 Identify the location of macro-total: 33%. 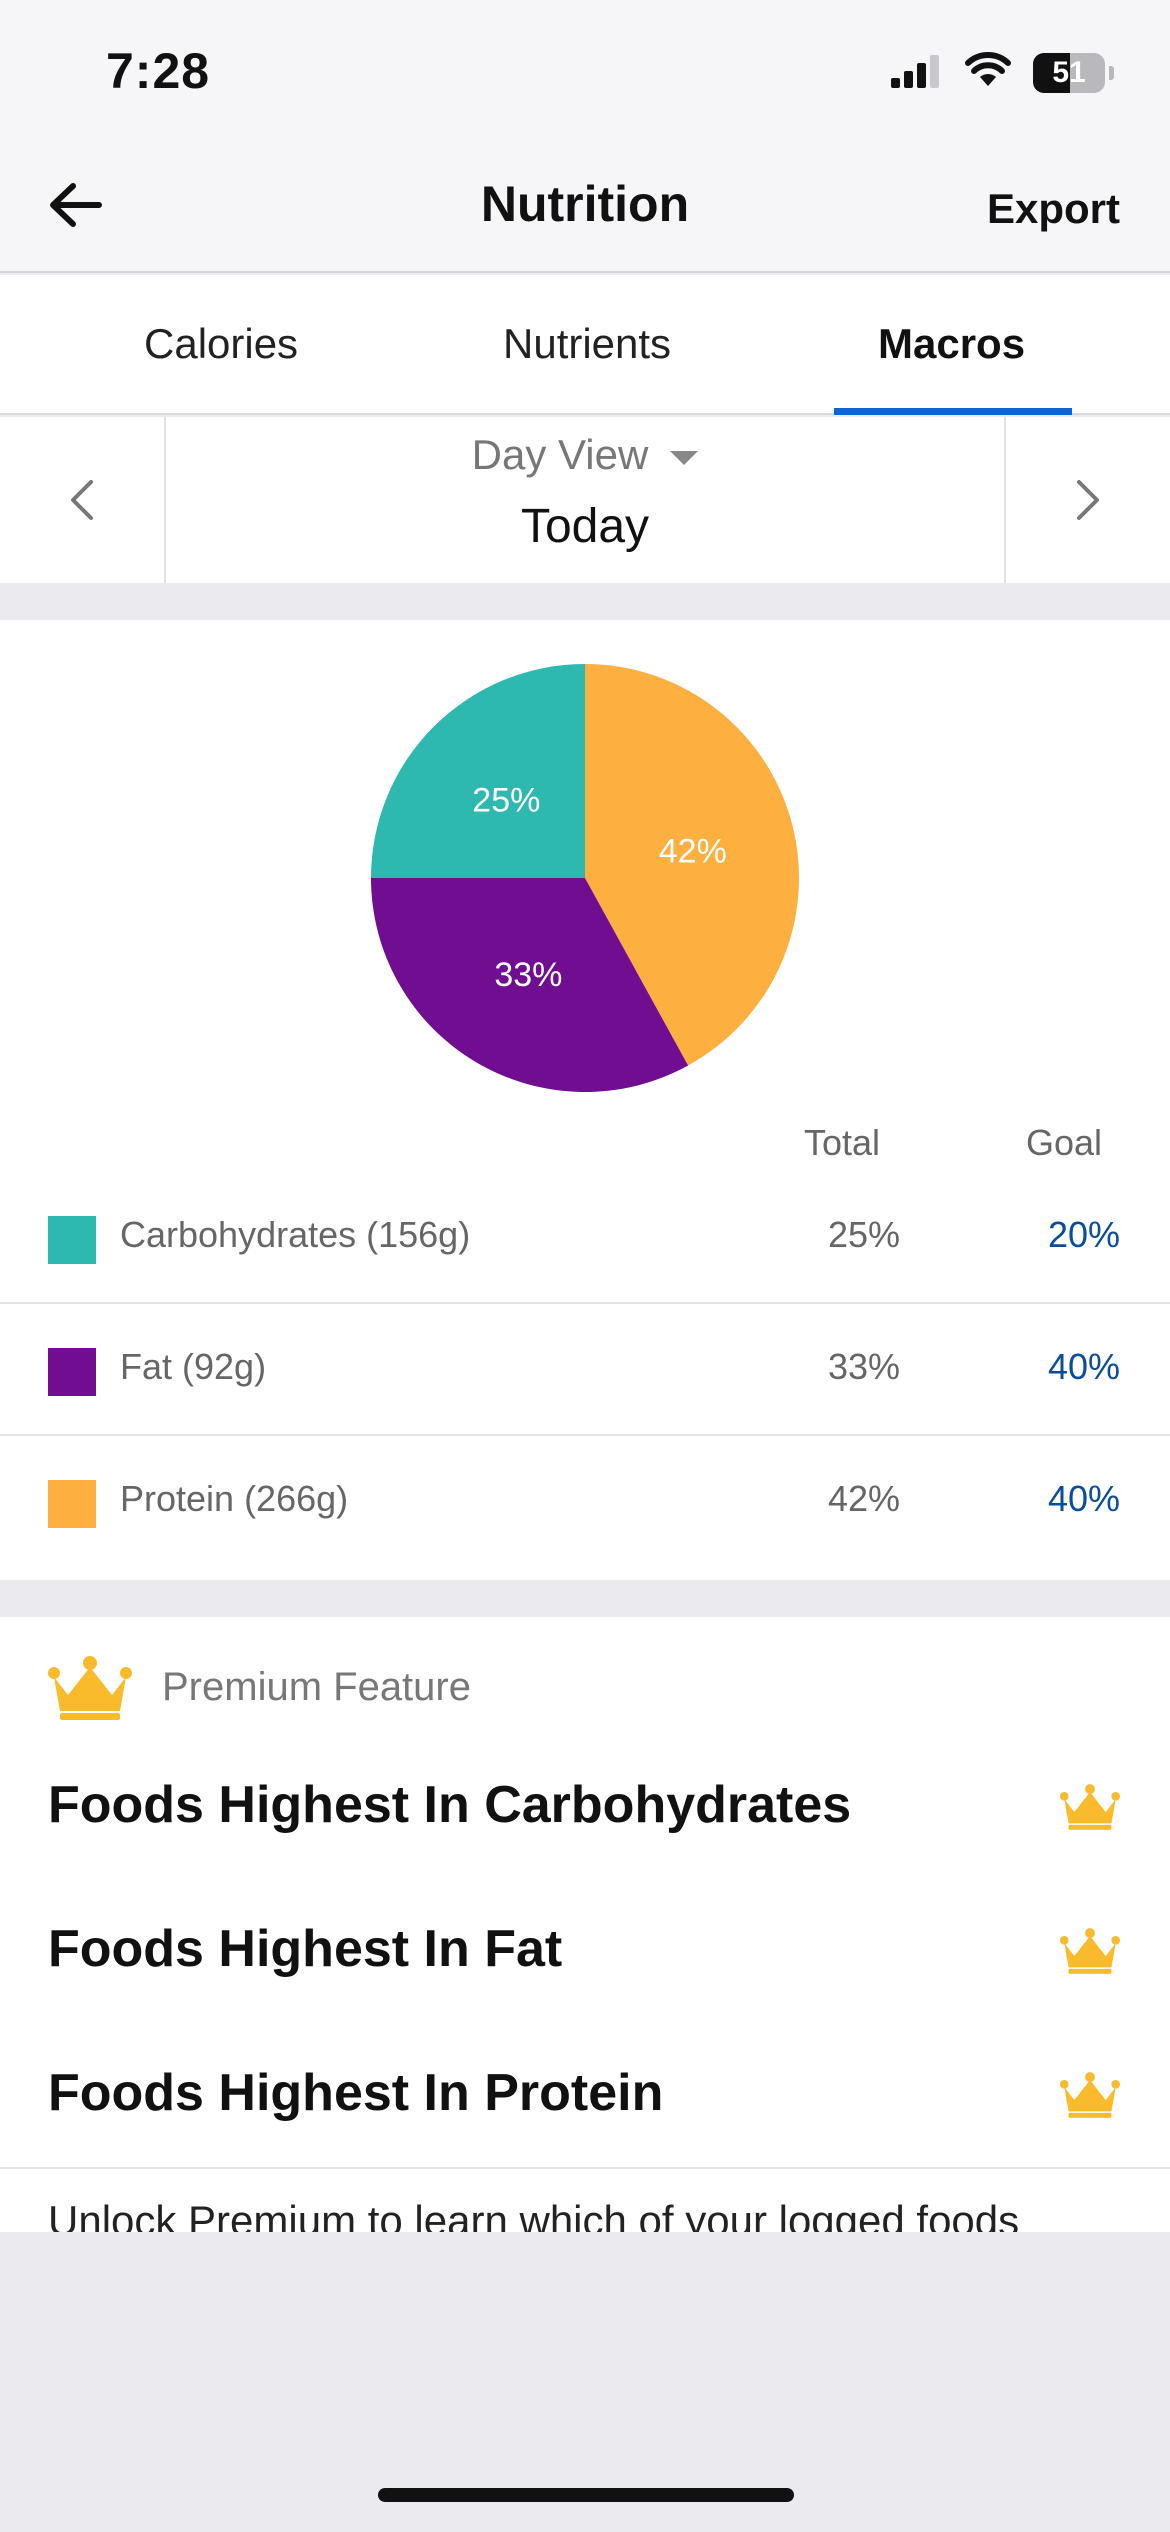
(863, 1366).